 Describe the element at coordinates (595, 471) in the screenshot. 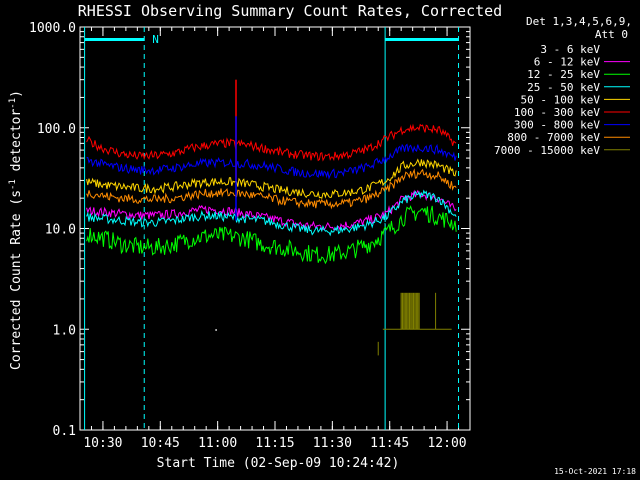

I see `timestamp: 15-Oct-2021 17:18` at that location.